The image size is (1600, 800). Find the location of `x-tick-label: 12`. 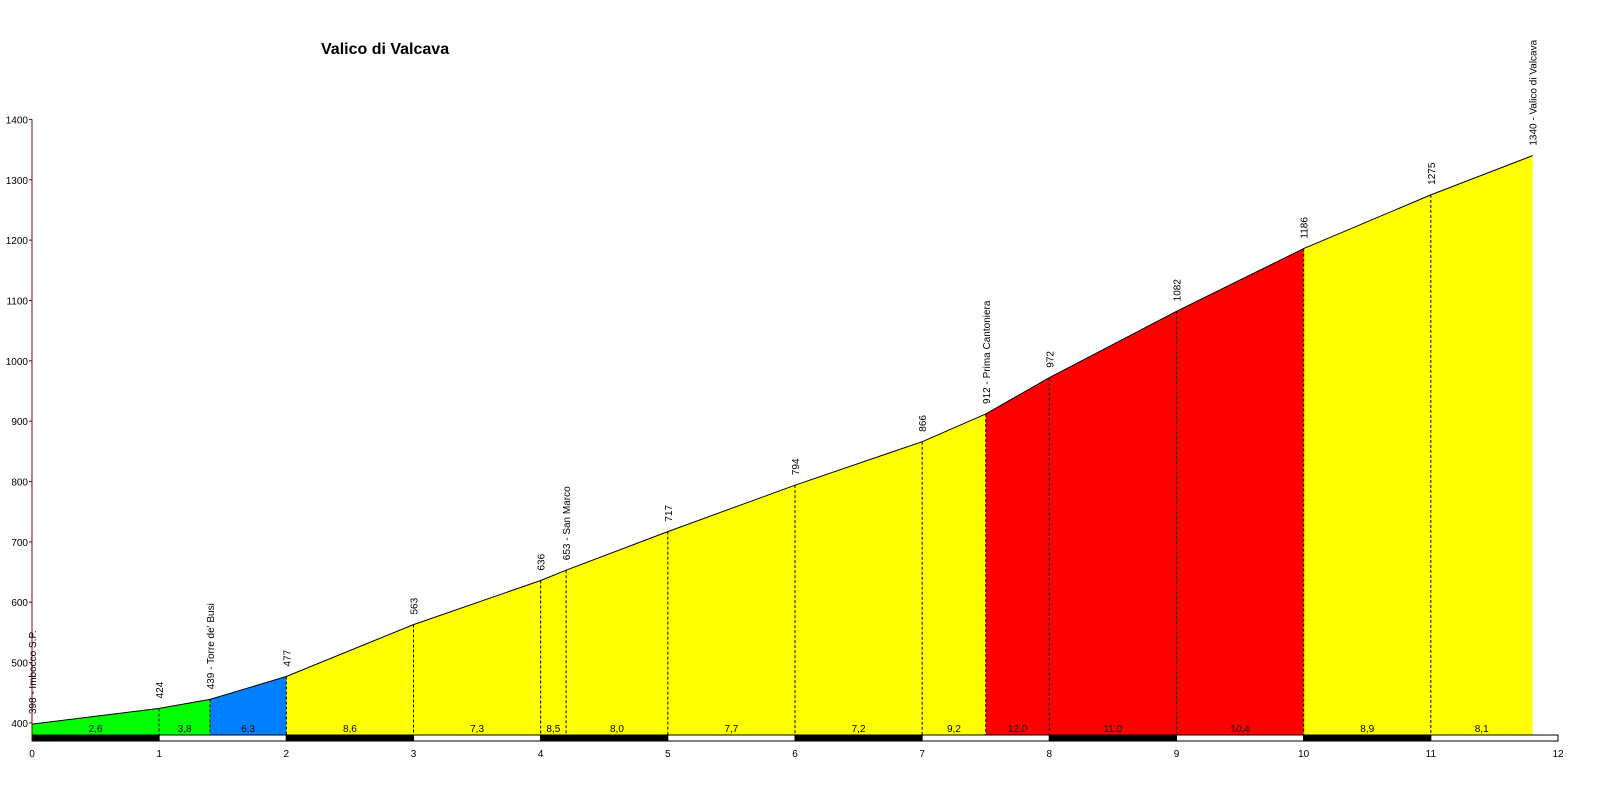

x-tick-label: 12 is located at coordinates (1558, 754).